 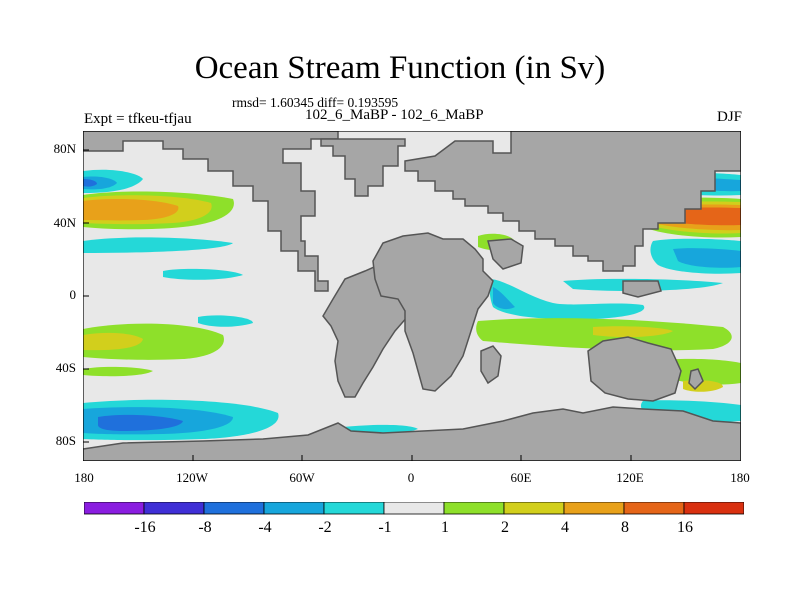 What do you see at coordinates (642, 289) in the screenshot?
I see `indonesia` at bounding box center [642, 289].